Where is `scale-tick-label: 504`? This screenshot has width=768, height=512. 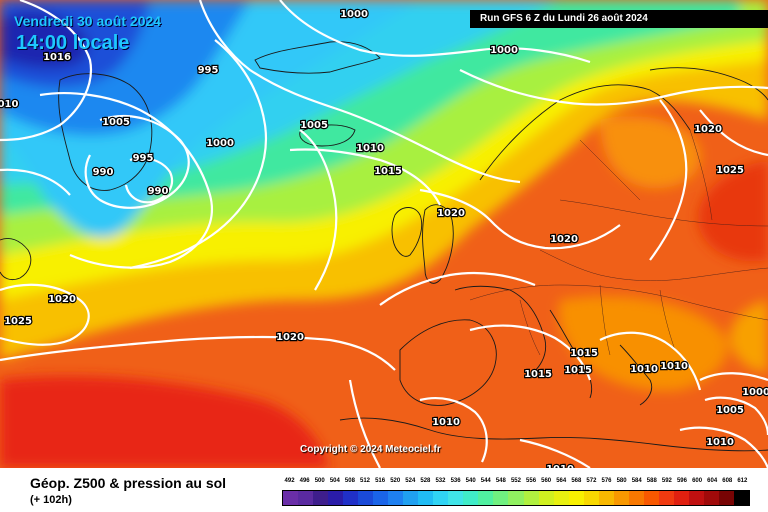
scale-tick-label: 504 is located at coordinates (334, 481).